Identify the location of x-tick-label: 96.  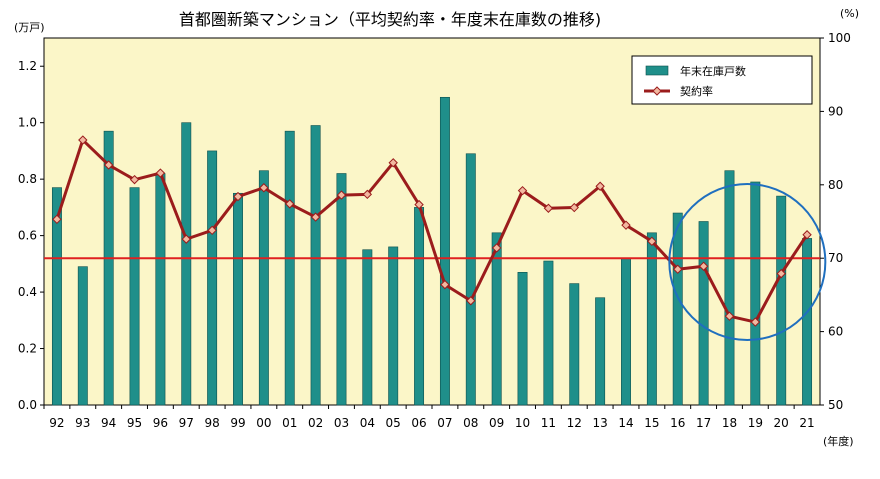
(160, 423).